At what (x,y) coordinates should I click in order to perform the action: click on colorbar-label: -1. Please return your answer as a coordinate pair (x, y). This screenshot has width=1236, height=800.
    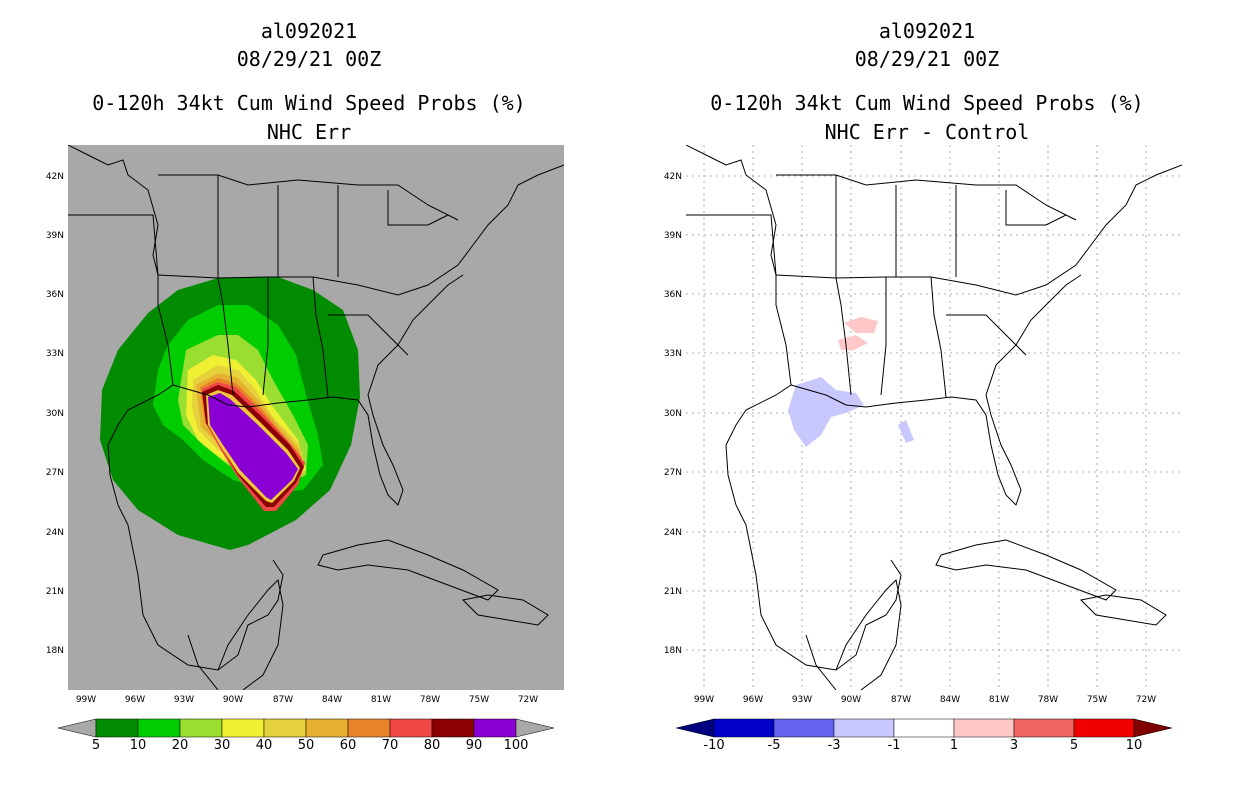
    Looking at the image, I should click on (894, 745).